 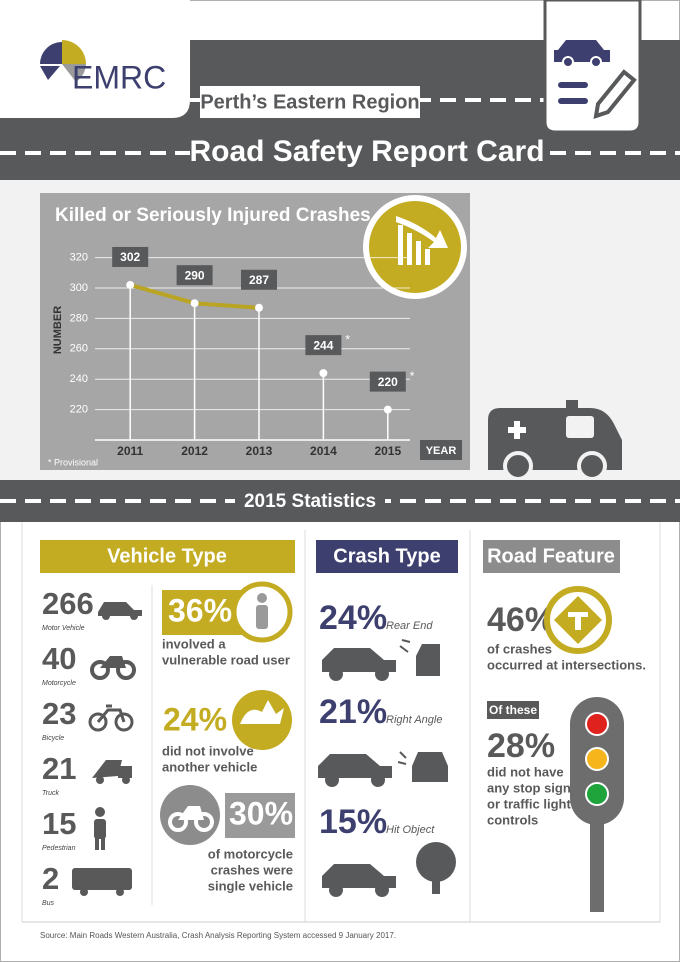 I want to click on y-tick-label: 240, so click(x=79, y=379).